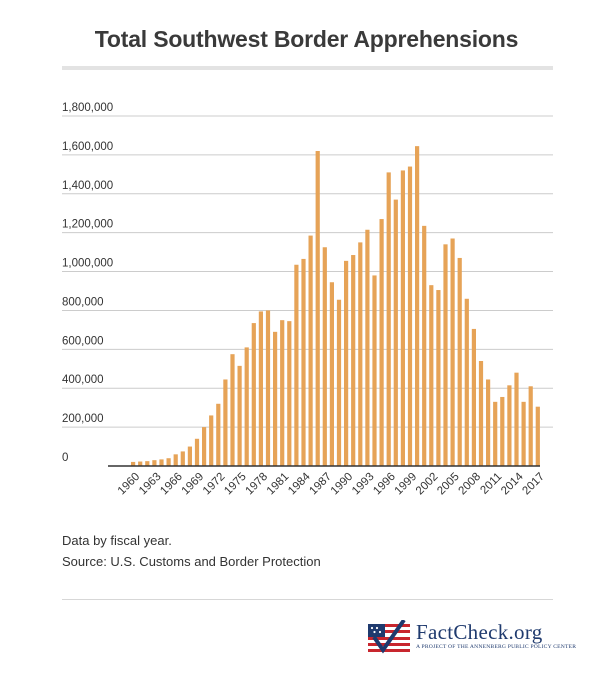 This screenshot has height=688, width=613. I want to click on bar-1981, so click(282, 393).